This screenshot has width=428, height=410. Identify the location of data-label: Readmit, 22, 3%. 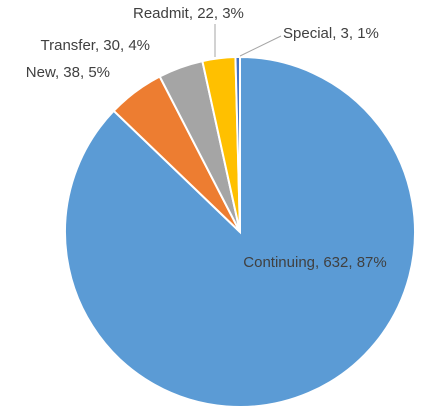
(188, 13).